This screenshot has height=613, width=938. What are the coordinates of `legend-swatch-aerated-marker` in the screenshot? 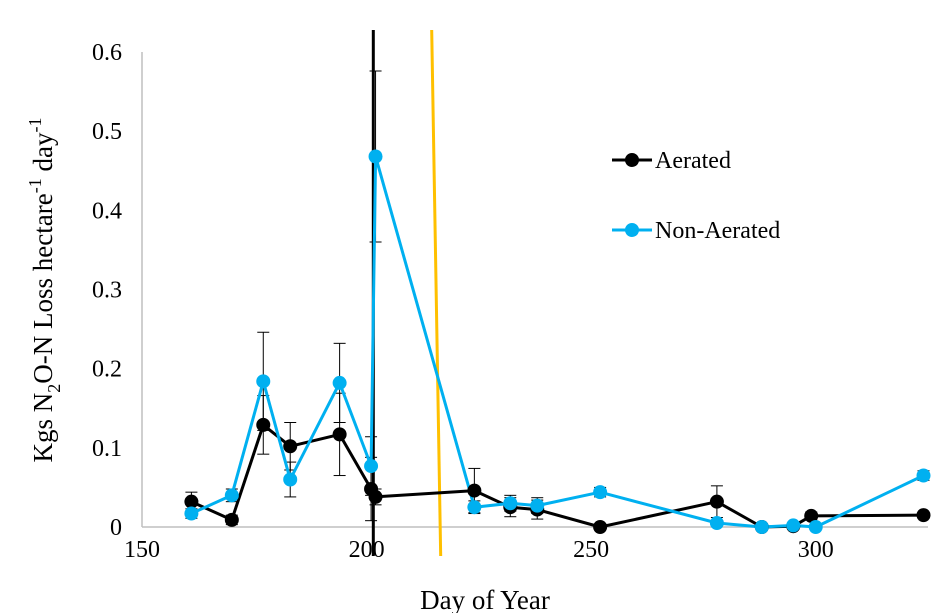 It's located at (632, 160).